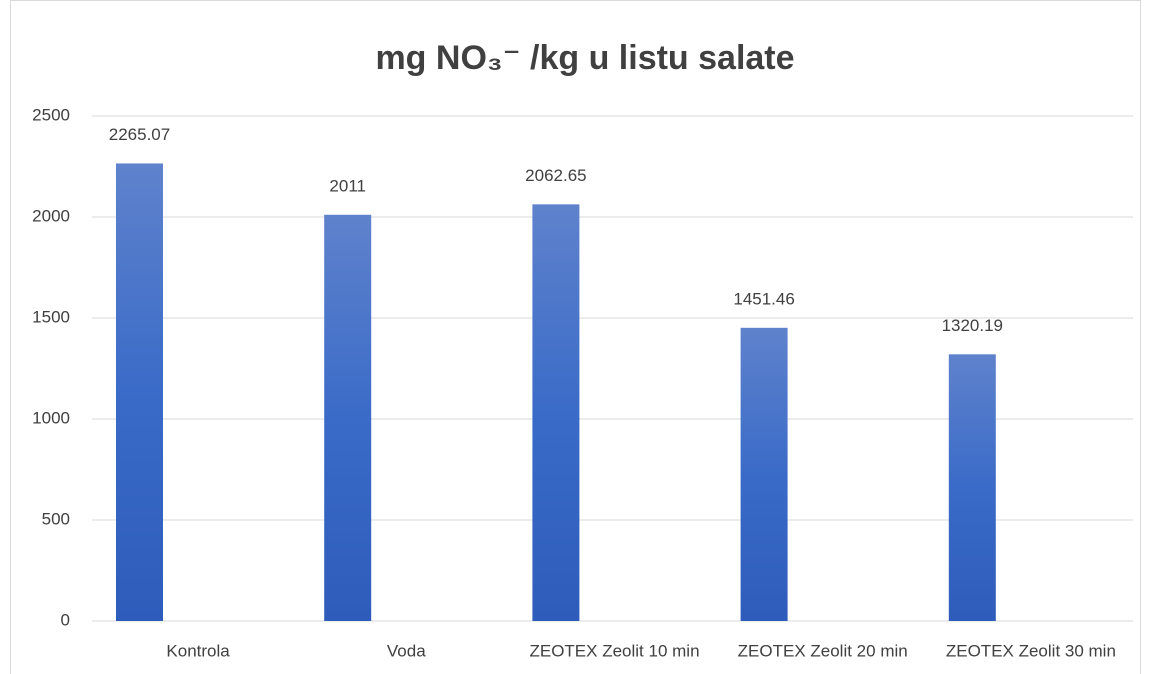  Describe the element at coordinates (584, 58) in the screenshot. I see `chart-title: mg NO₃⁻ /kg u listu salate` at that location.